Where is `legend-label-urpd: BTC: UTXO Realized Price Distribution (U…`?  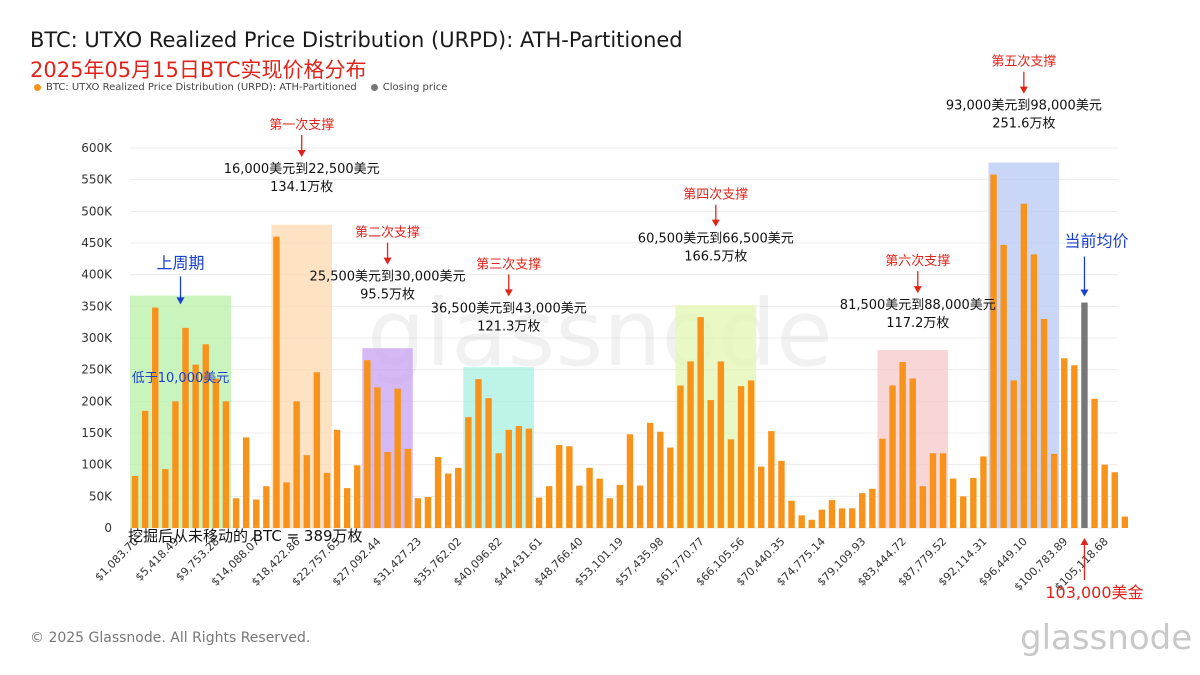 legend-label-urpd: BTC: UTXO Realized Price Distribution (U… is located at coordinates (201, 87).